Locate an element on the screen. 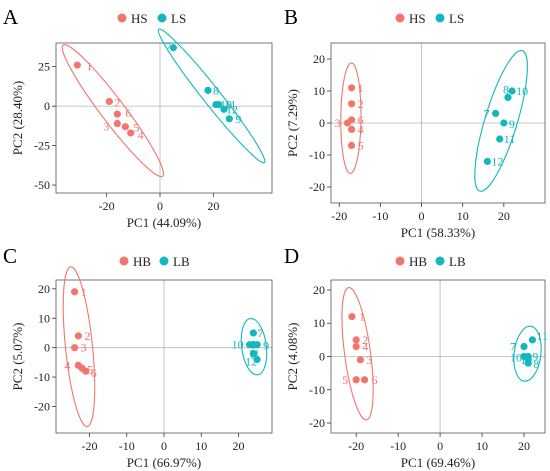 The width and height of the screenshot is (550, 471). legend-label: HS is located at coordinates (417, 18).